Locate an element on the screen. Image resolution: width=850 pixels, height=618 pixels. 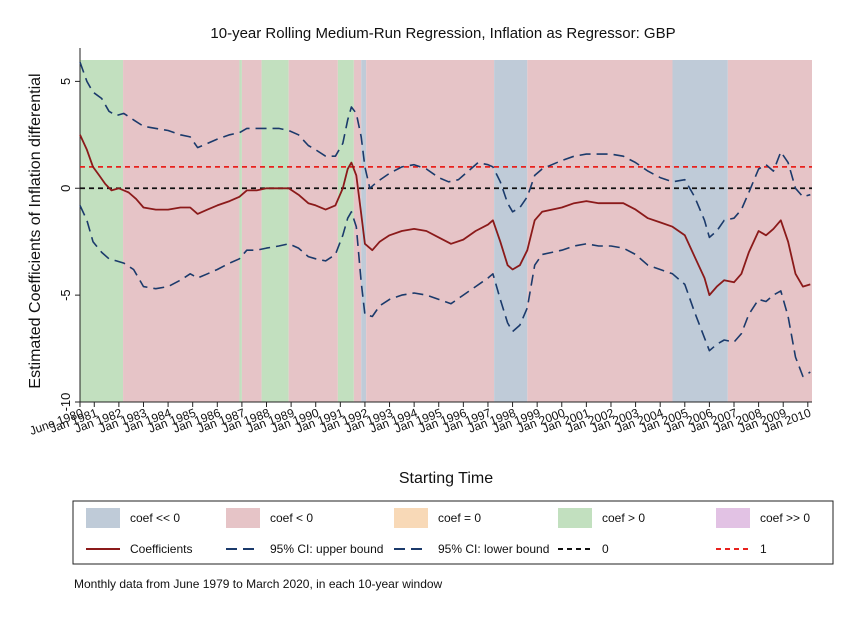
legend-label: coef > 0 is located at coordinates (623, 518).